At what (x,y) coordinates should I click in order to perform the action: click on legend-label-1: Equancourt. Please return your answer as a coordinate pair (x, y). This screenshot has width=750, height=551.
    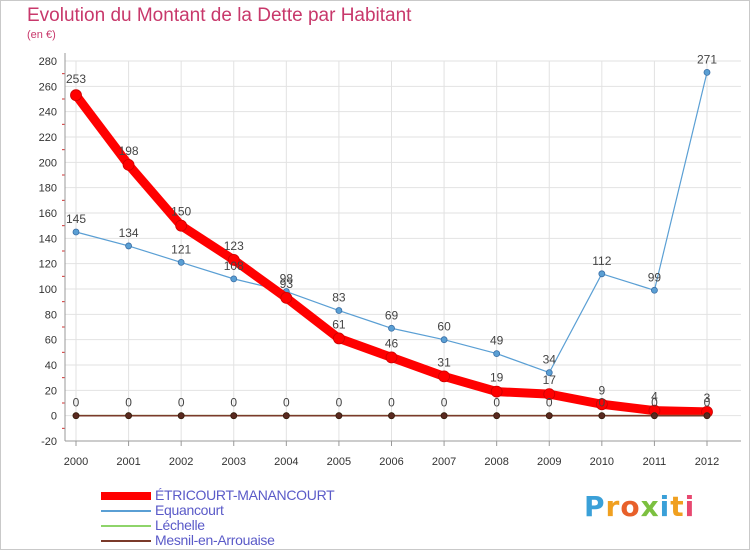
    Looking at the image, I should click on (189, 510).